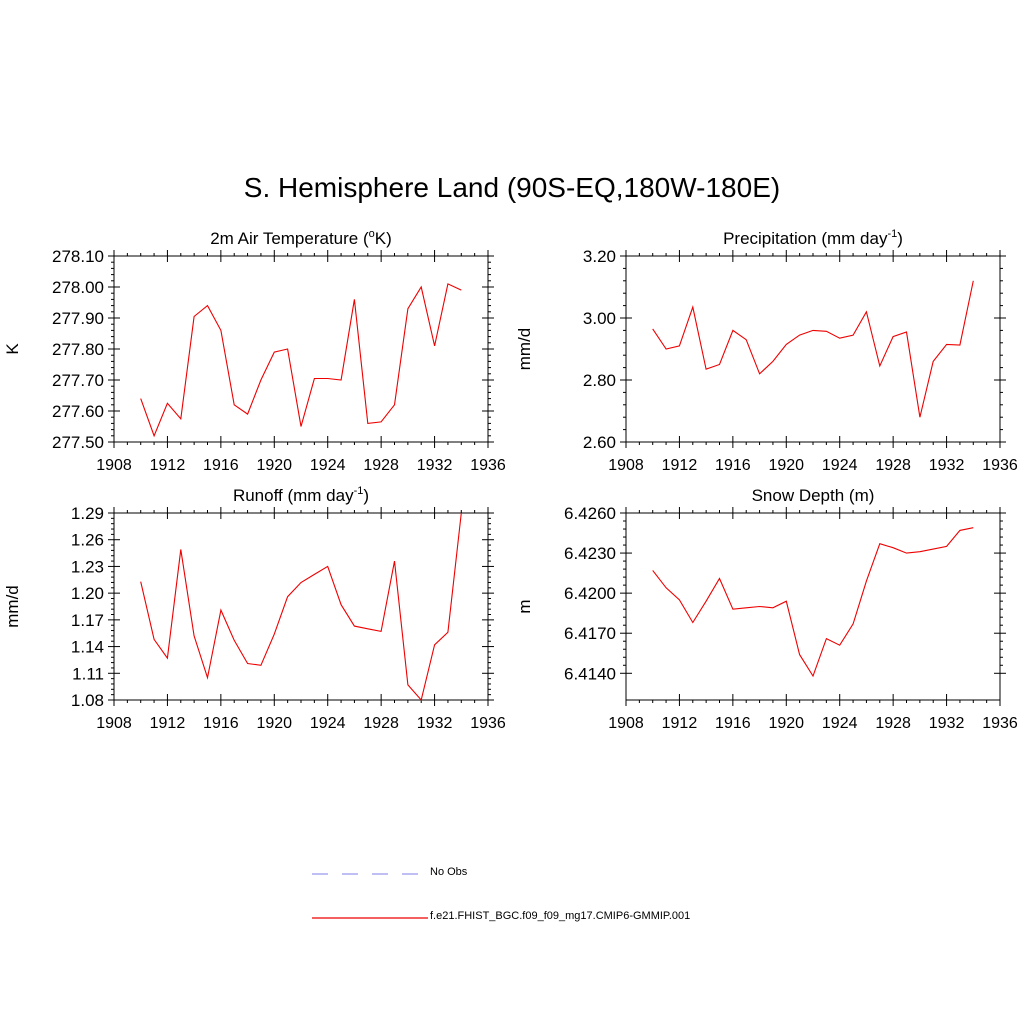 The image size is (1024, 1024). I want to click on y-tick-label: 6.4230, so click(590, 553).